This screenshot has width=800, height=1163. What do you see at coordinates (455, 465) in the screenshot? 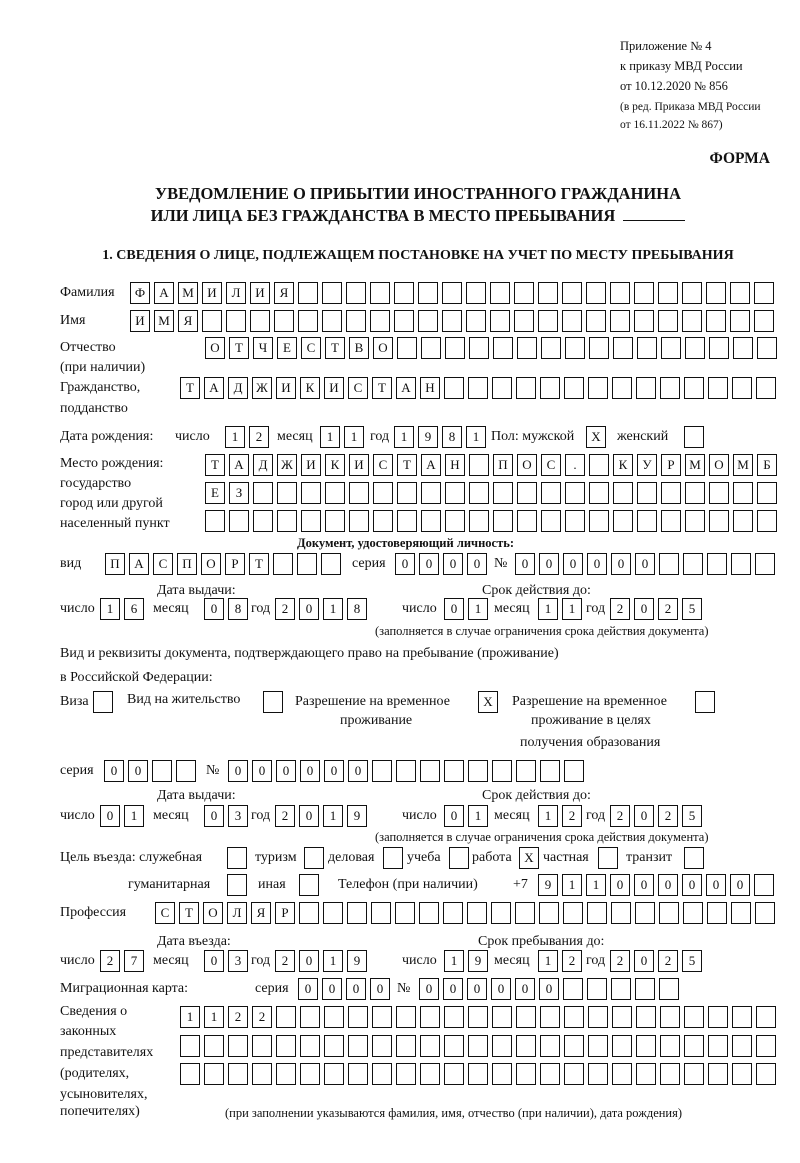
I see `char-cell: Н` at bounding box center [455, 465].